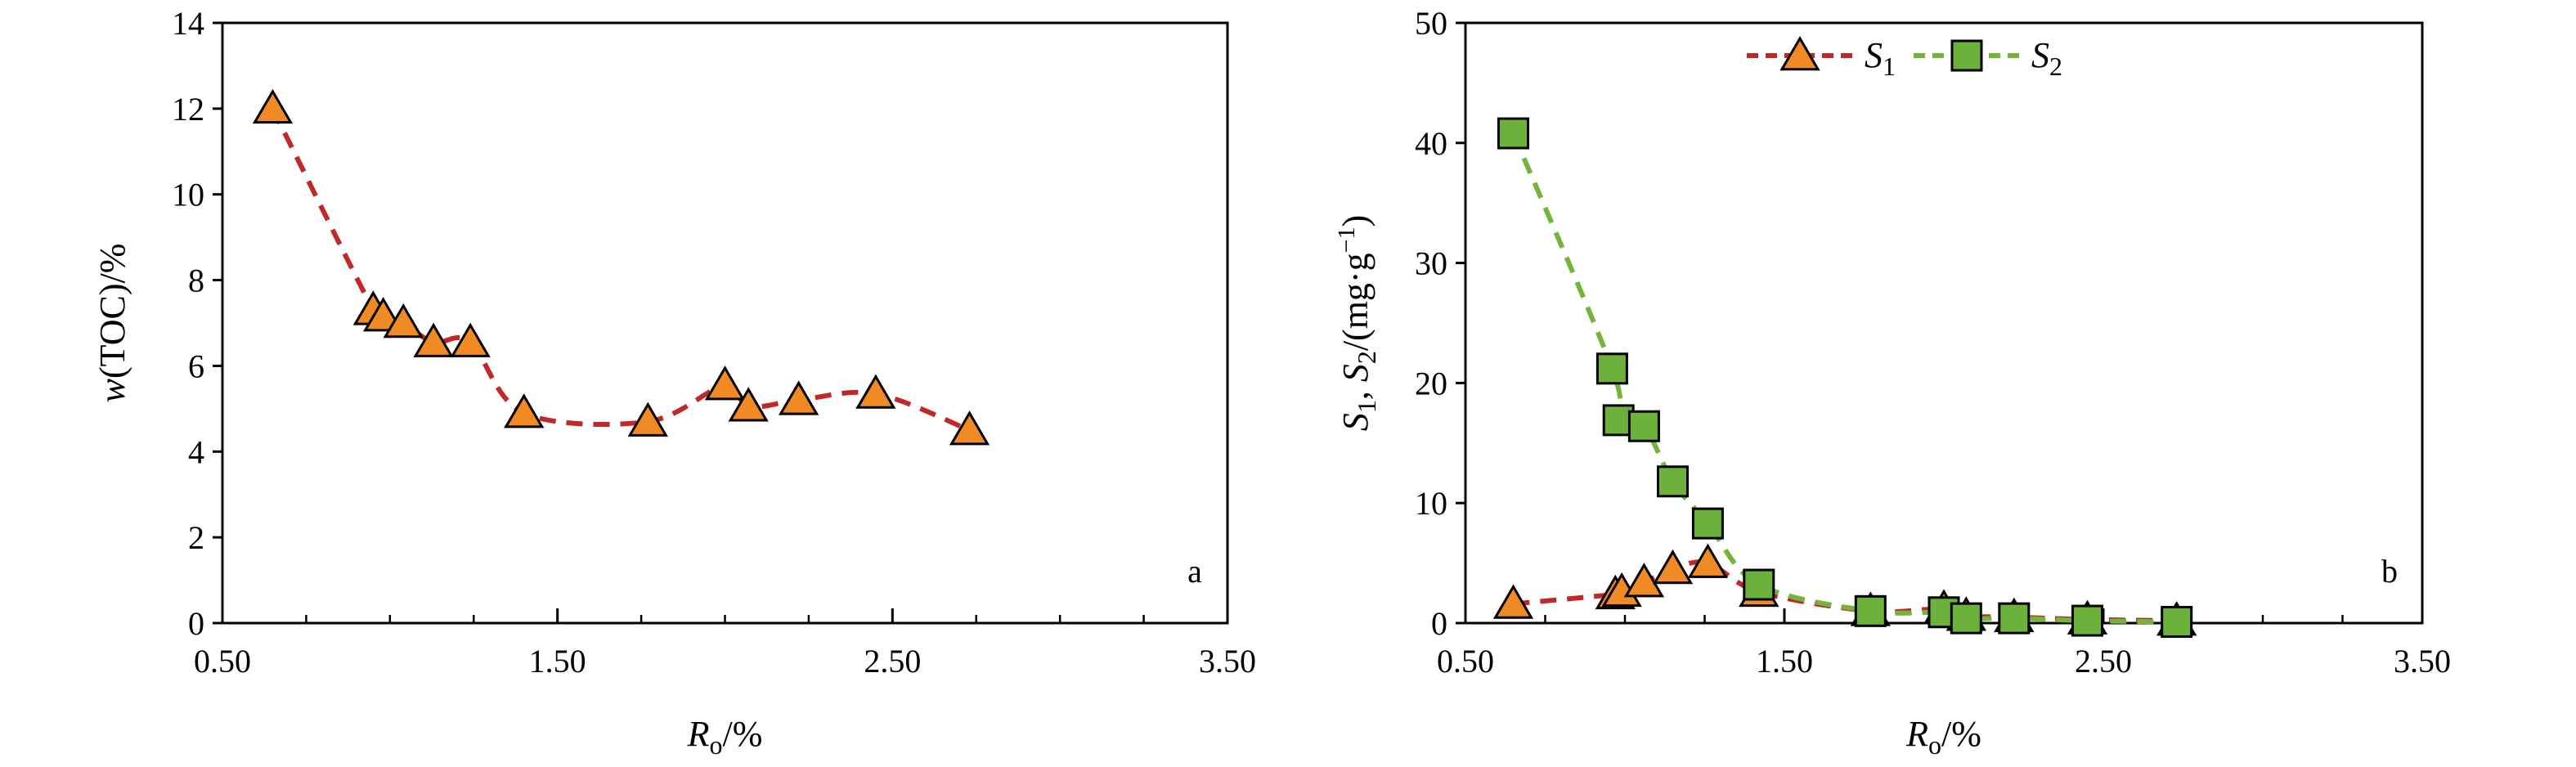  What do you see at coordinates (1917, 734) in the screenshot?
I see `x-axis-title-b-main: R` at bounding box center [1917, 734].